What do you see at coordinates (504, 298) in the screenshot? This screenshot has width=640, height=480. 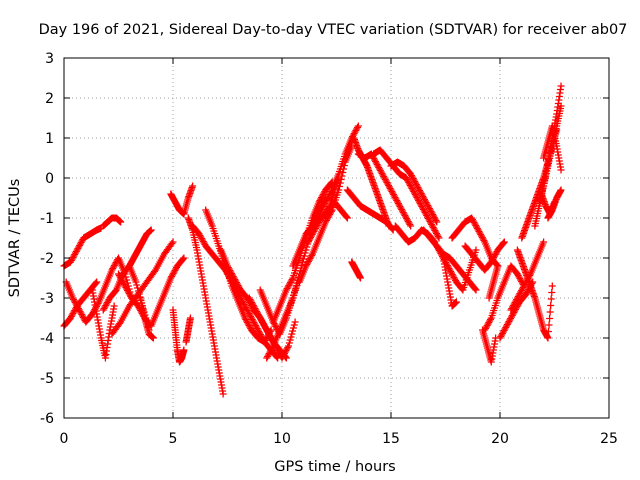 I see `series-t39` at bounding box center [504, 298].